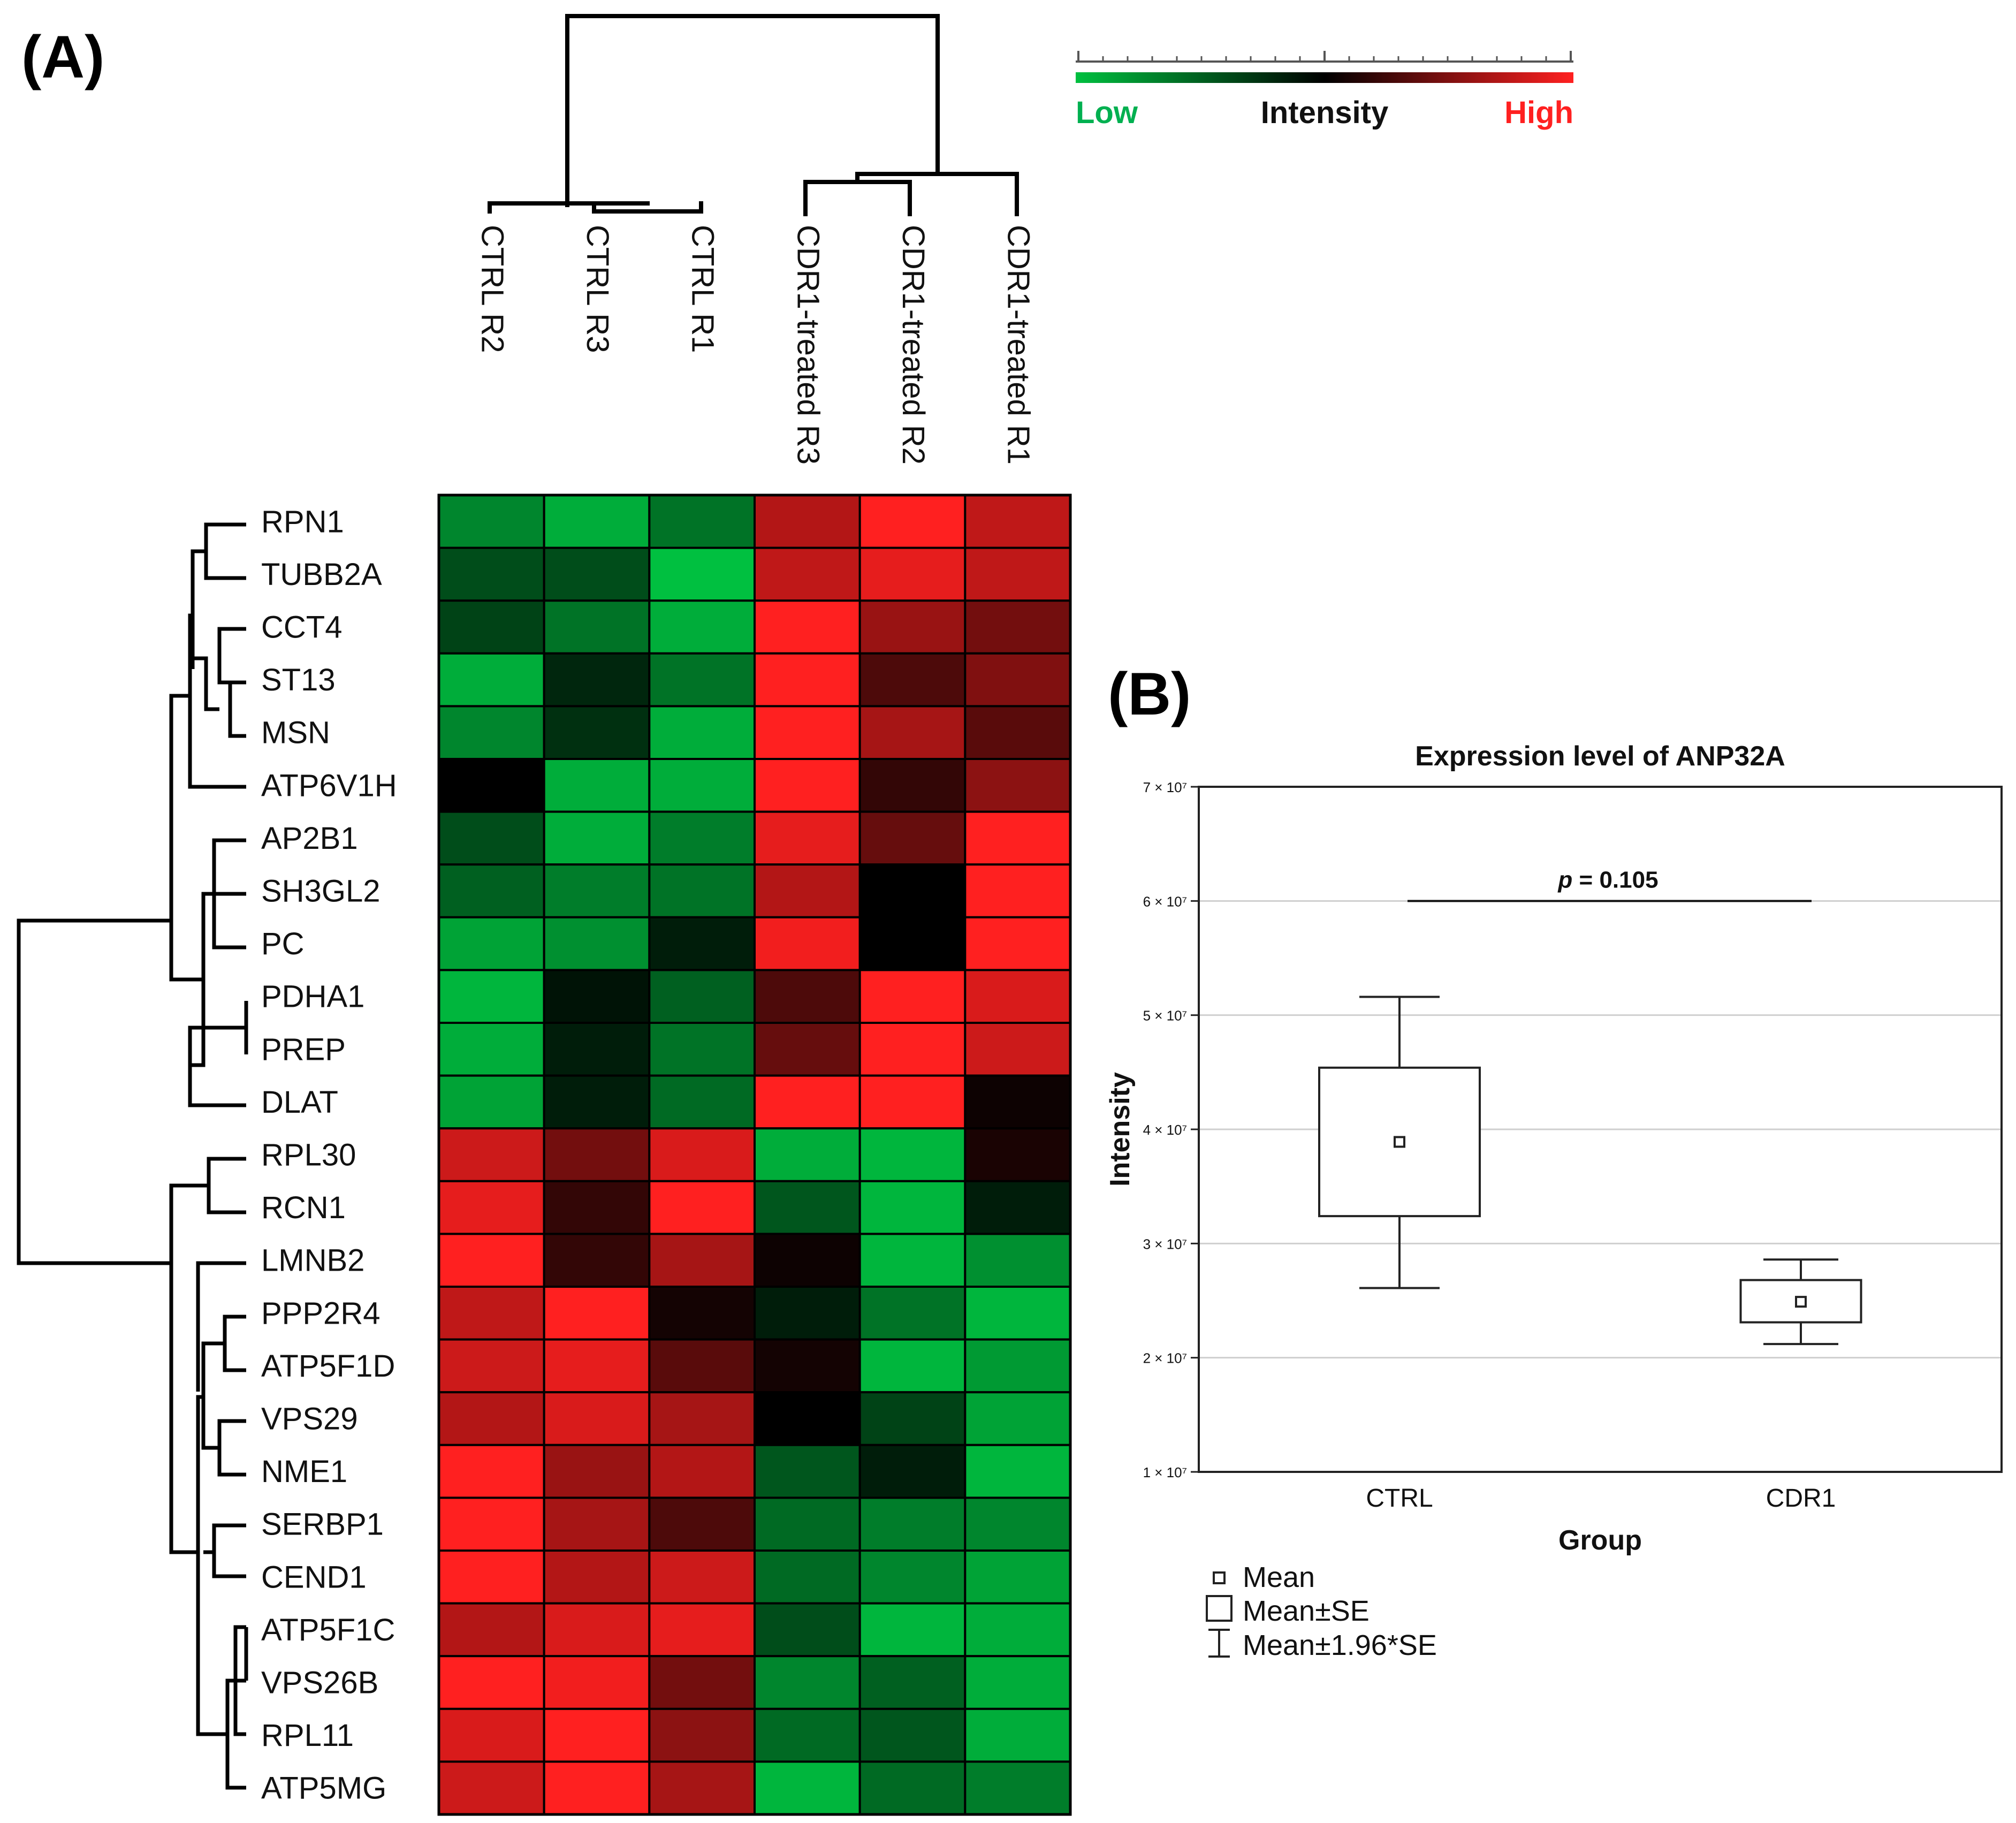 The height and width of the screenshot is (1823, 2016). Describe the element at coordinates (753, 115) in the screenshot. I see `column-dendrogram` at that location.